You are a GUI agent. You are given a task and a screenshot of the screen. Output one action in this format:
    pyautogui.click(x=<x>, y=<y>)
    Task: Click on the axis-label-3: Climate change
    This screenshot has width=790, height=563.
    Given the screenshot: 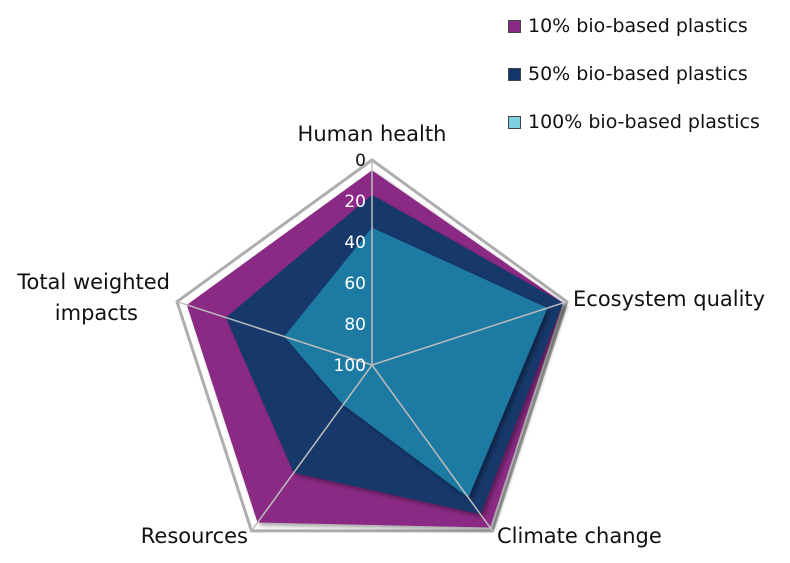 What is the action you would take?
    pyautogui.click(x=579, y=536)
    